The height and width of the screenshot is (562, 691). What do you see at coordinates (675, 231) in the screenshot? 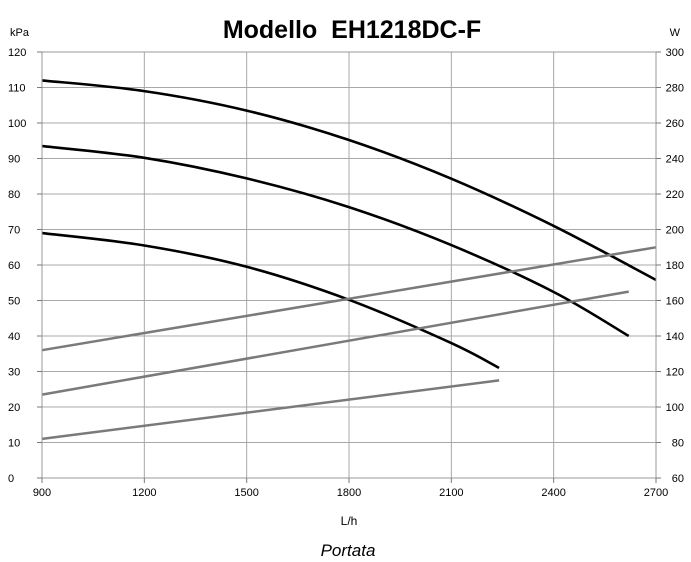
I see `y-right-tick-label: 200` at bounding box center [675, 231].